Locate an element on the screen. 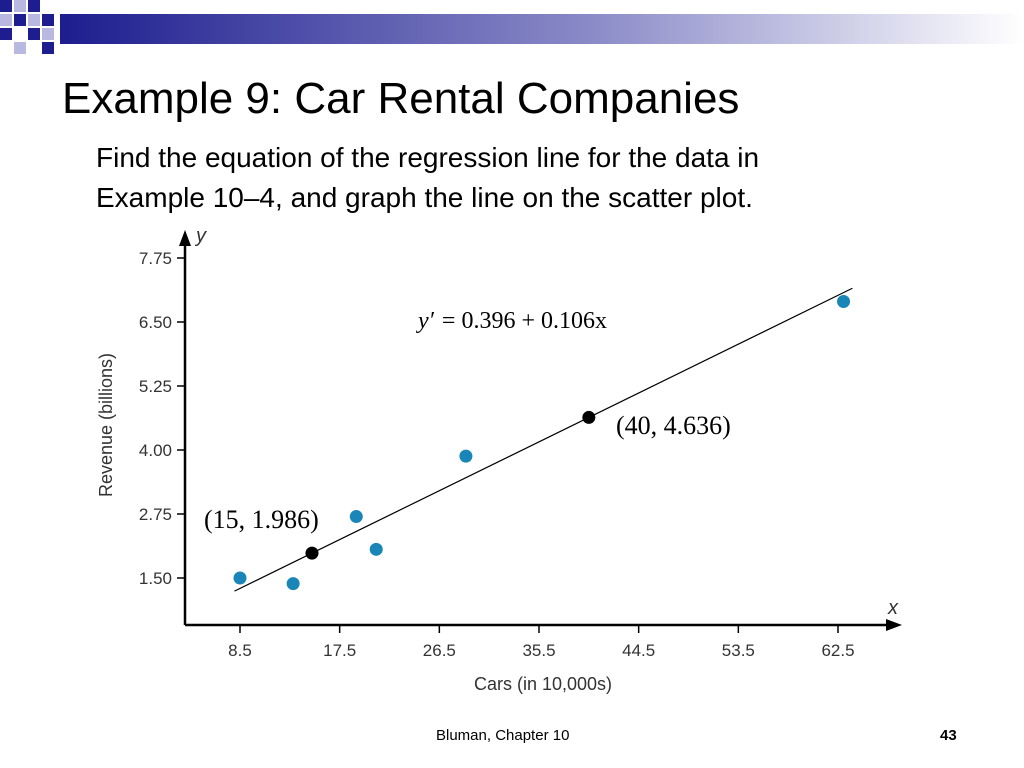  slide-title: Example 9: Car Rental Companies is located at coordinates (401, 98).